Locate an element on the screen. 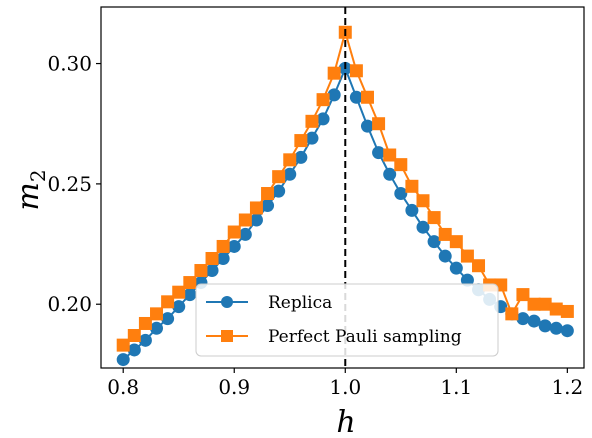 The image size is (592, 438). legend-label-perfect-pauli: Perfect Pauli sampling is located at coordinates (365, 337).